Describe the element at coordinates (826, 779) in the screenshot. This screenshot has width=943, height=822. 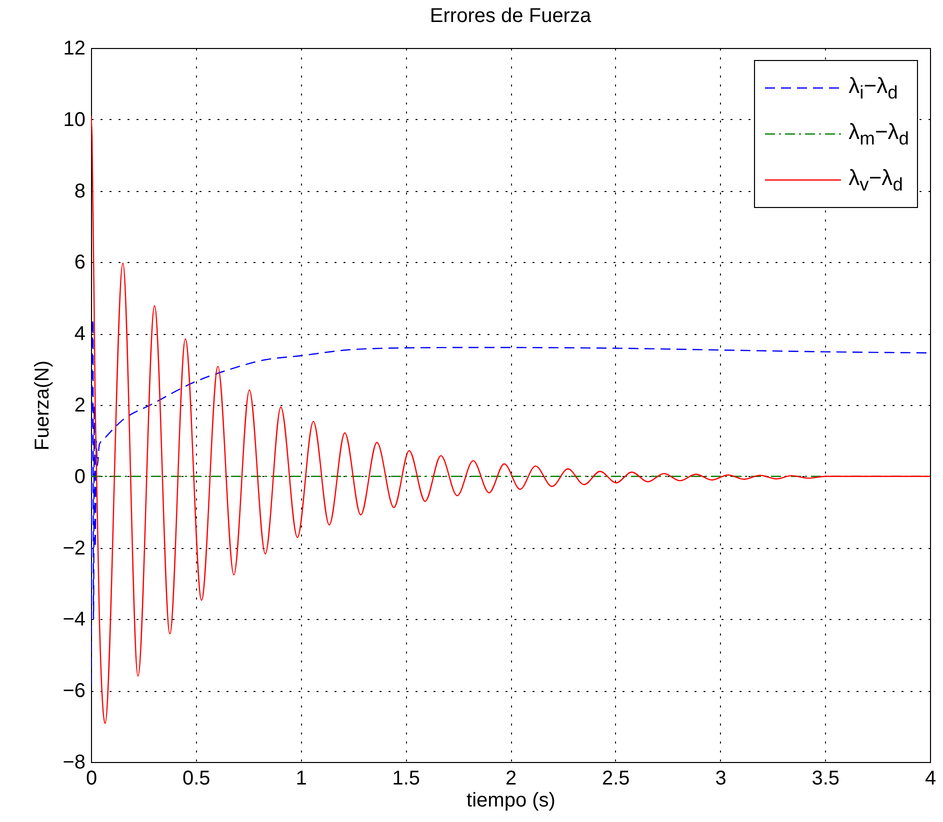
I see `x-tick-label: 3.5` at that location.